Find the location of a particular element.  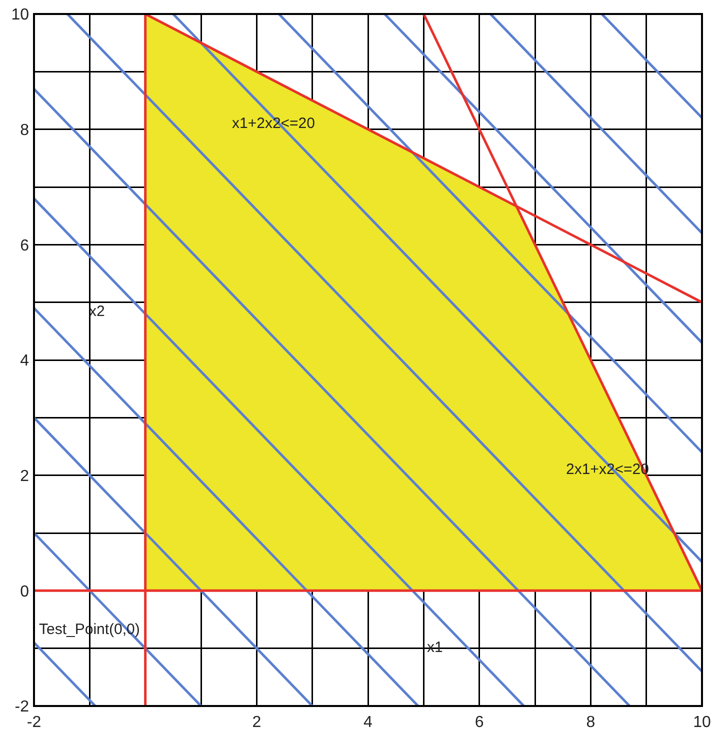

x-tick-label: 6 is located at coordinates (479, 722).